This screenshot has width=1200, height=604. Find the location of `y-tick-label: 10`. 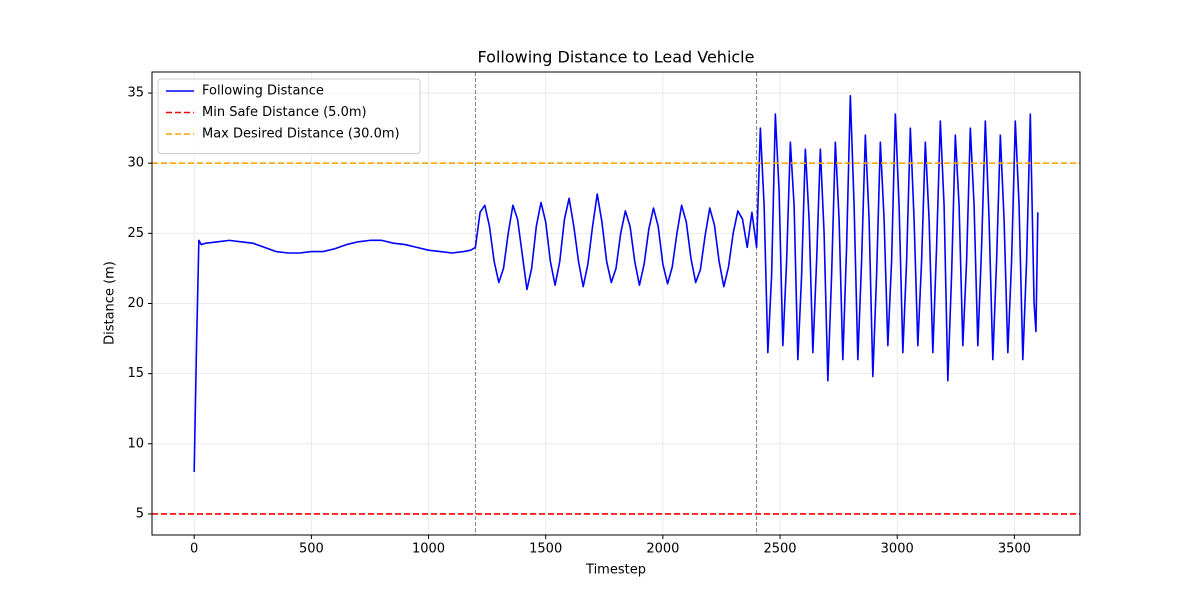

y-tick-label: 10 is located at coordinates (135, 443).